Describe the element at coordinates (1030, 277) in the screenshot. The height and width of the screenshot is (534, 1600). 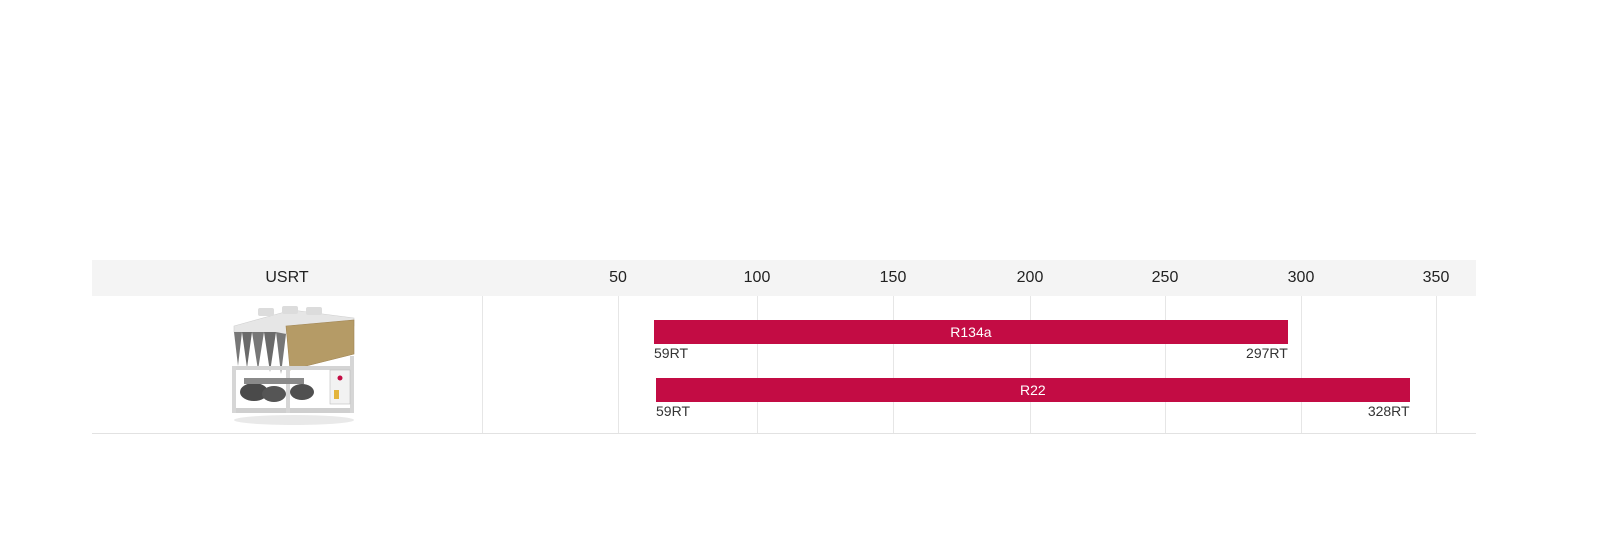
I see `x-tick-label: 200` at that location.